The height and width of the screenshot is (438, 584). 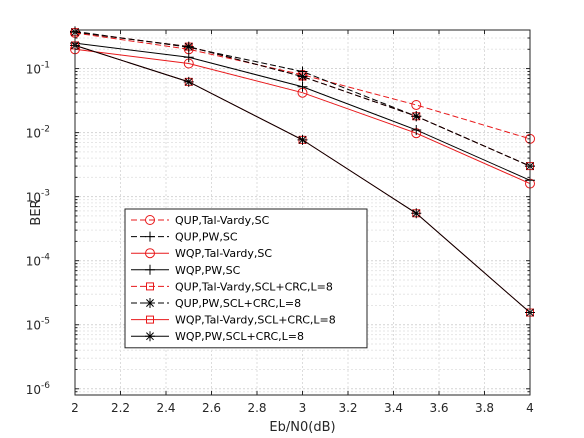 I want to click on x-tick-label: 2.2, so click(x=120, y=408).